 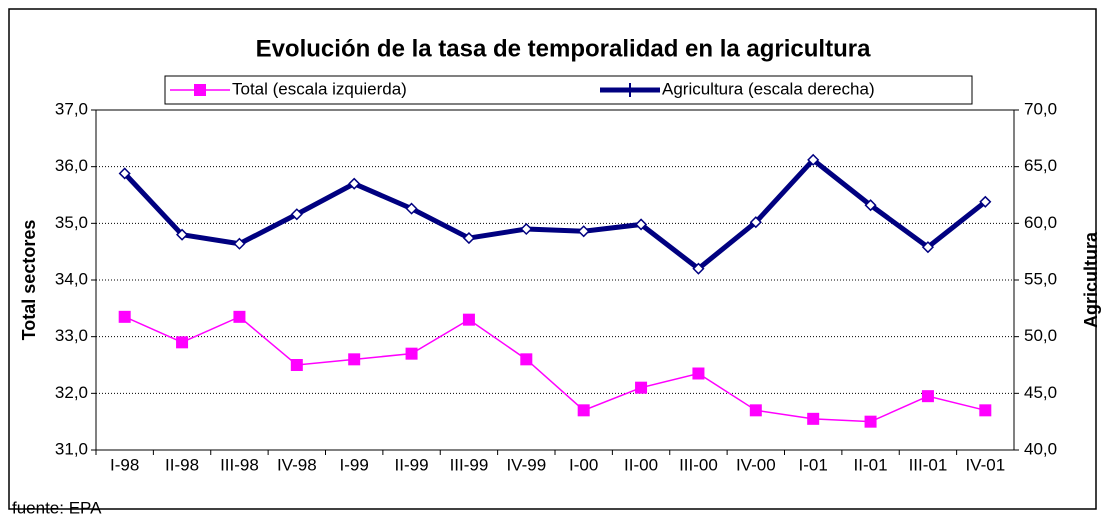 I want to click on legend-label: Total (escala izquierda), so click(x=319, y=88).